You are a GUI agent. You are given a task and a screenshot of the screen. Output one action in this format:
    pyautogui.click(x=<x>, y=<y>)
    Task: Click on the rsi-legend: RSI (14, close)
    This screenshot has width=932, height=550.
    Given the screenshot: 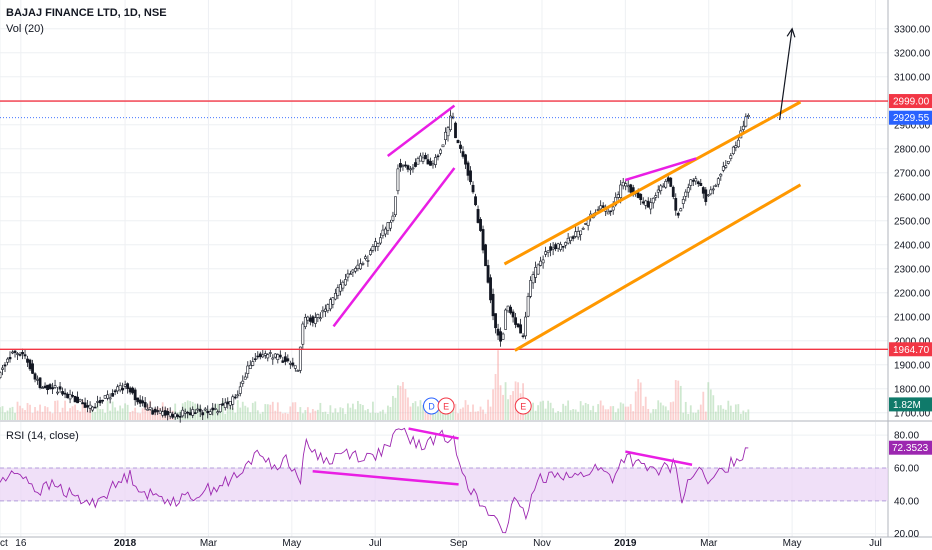 What is the action you would take?
    pyautogui.click(x=42, y=436)
    